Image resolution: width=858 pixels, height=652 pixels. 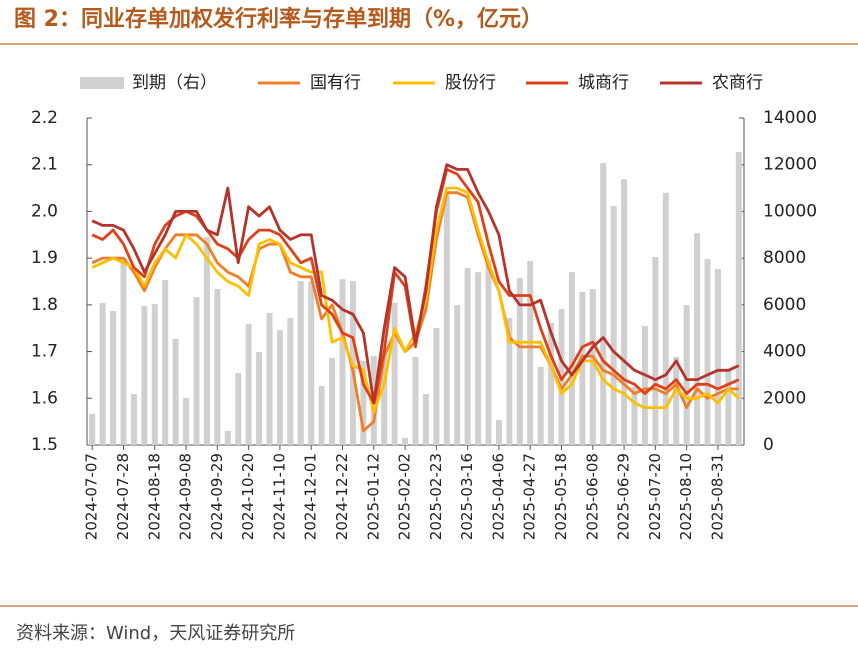 What do you see at coordinates (498, 496) in the screenshot?
I see `x-tick-label: 2025-04-06` at bounding box center [498, 496].